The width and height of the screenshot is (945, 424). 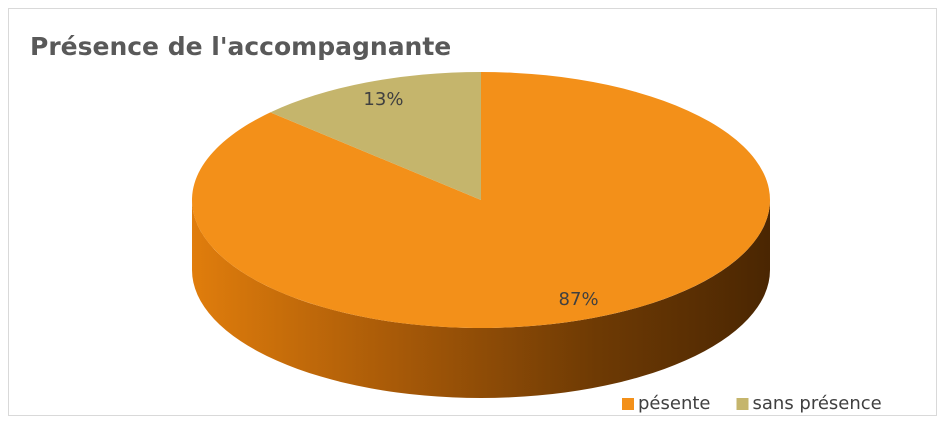 What do you see at coordinates (579, 299) in the screenshot?
I see `data-label: 87%` at bounding box center [579, 299].